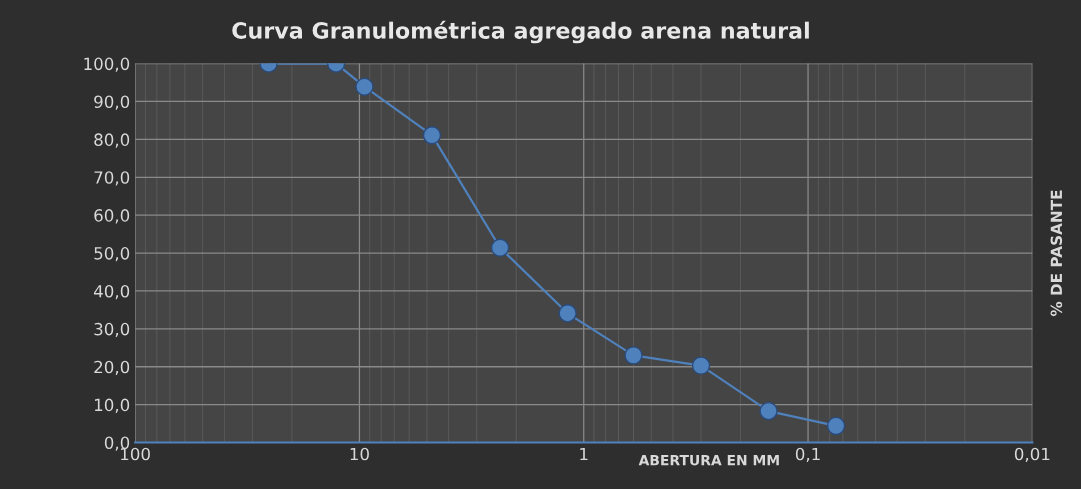  I want to click on chart-title: Curva Granulométrica agregado arena natural, so click(520, 32).